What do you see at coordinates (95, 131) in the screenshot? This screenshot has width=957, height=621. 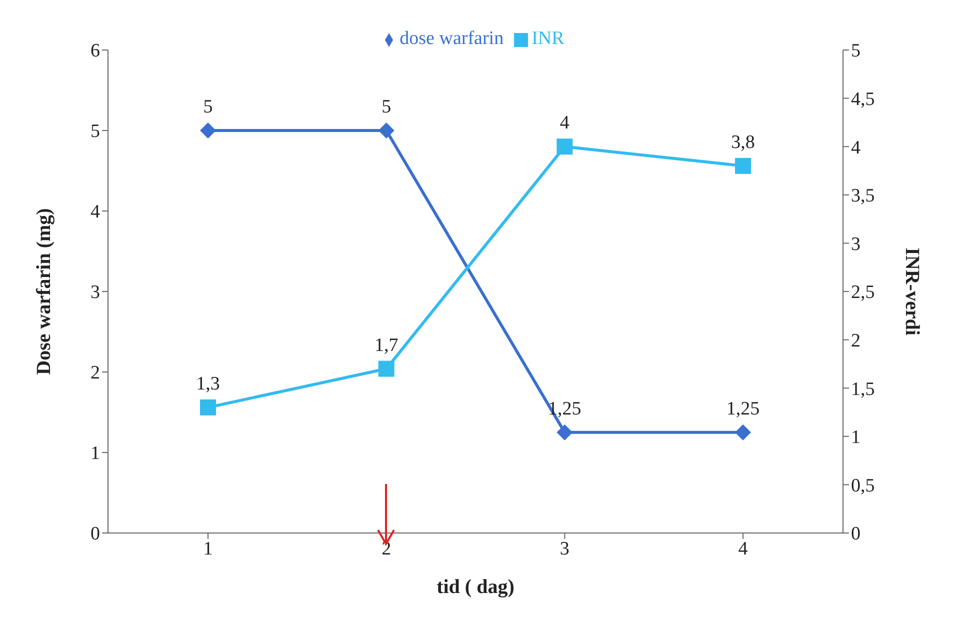 I see `y-tick-label: 5` at bounding box center [95, 131].